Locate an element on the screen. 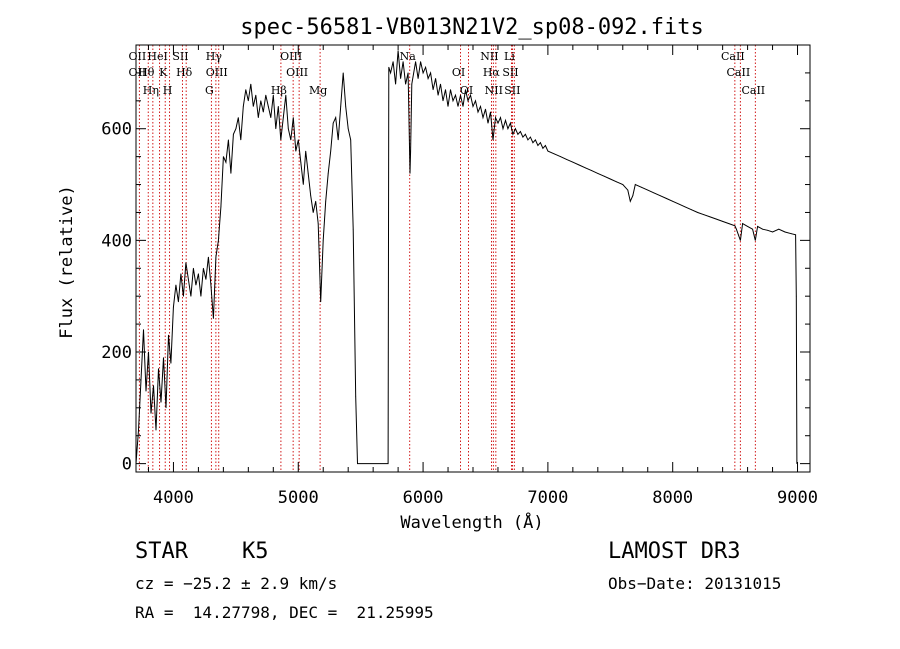  line-marker-label: Hγ is located at coordinates (214, 56).